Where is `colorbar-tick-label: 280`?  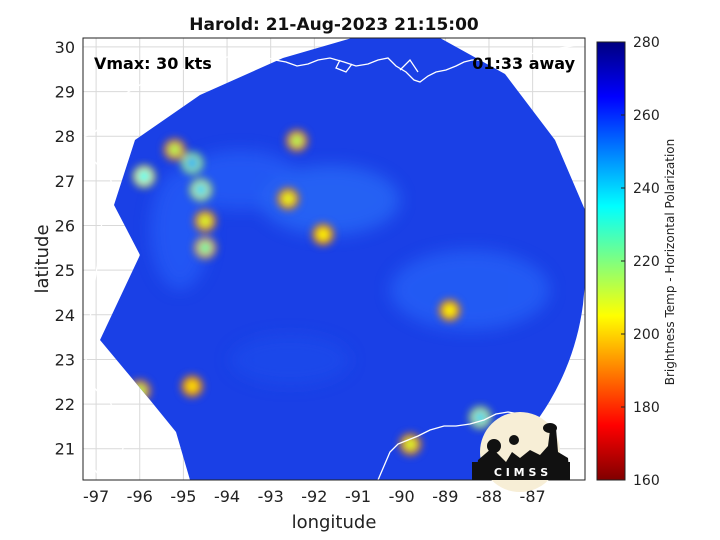
colorbar-tick-label: 280 is located at coordinates (646, 43).